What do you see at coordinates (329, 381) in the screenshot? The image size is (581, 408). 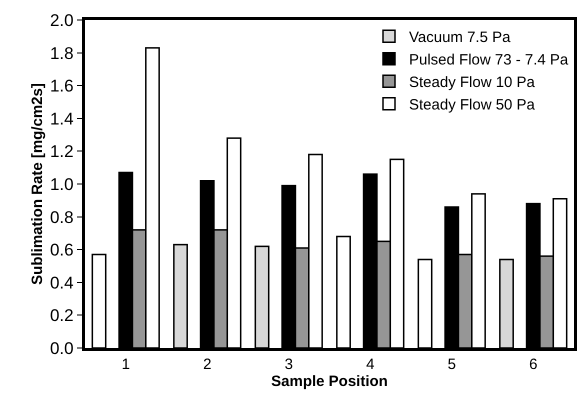 I see `x-axis-title: Sample Position` at bounding box center [329, 381].